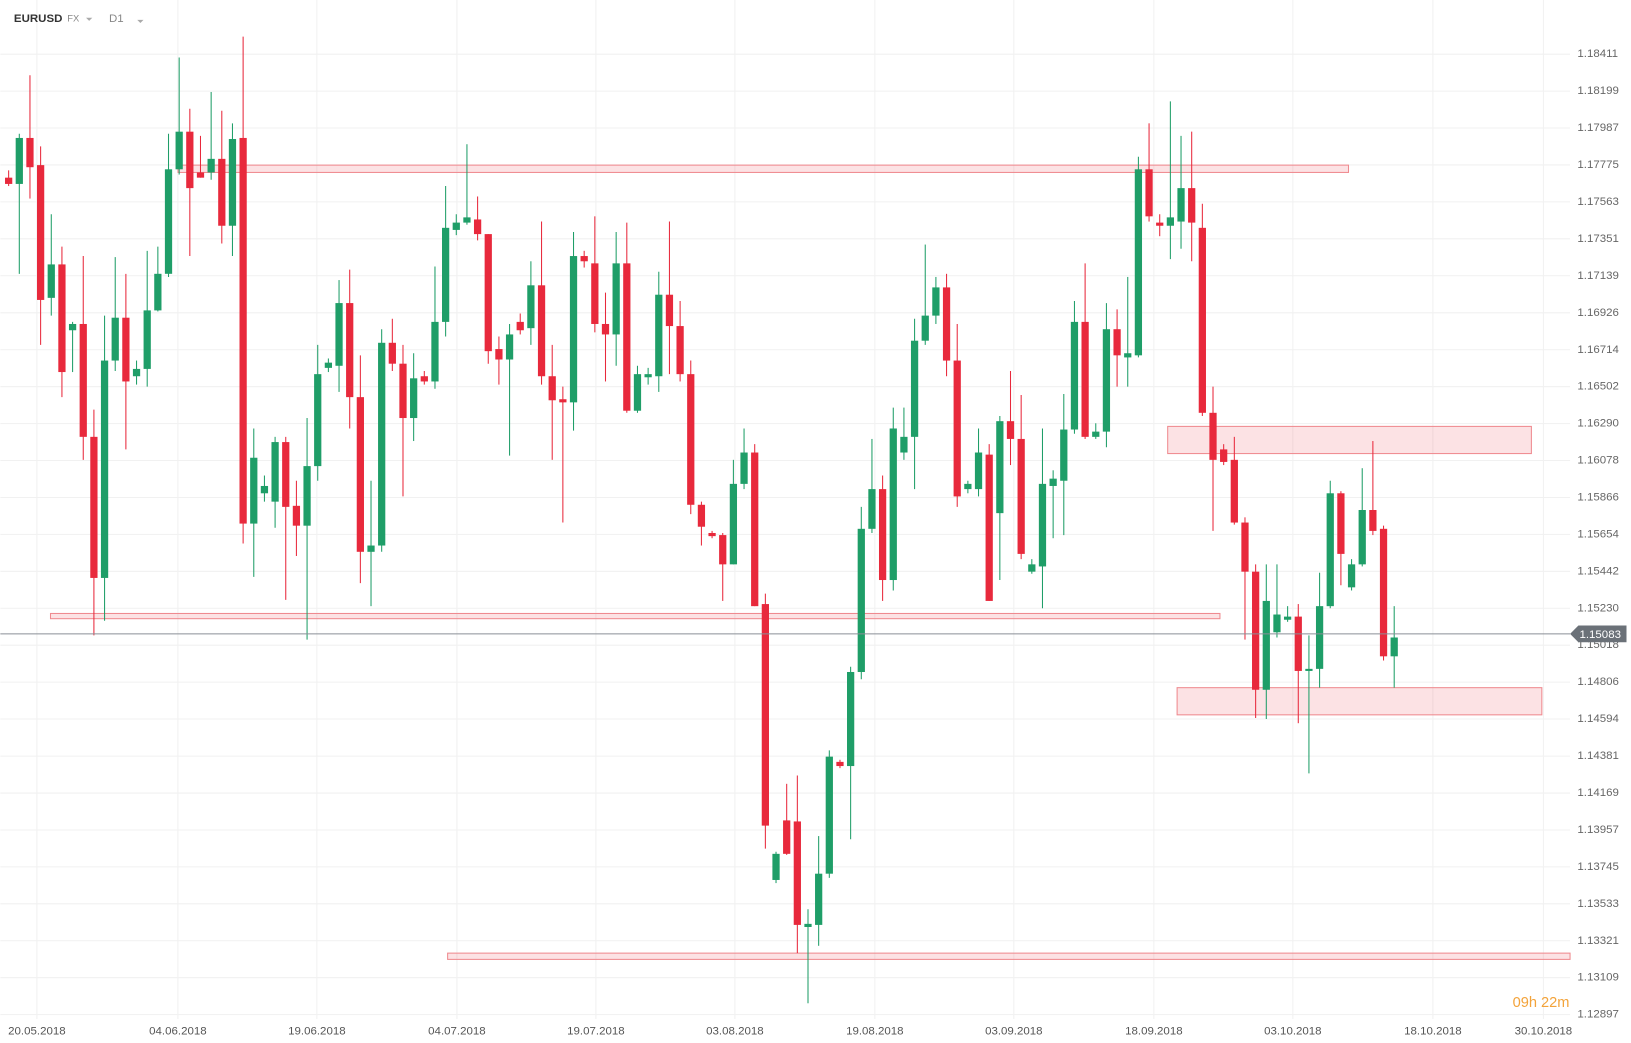 Image resolution: width=1631 pixels, height=1043 pixels. I want to click on y-tick-label: 1.17987, so click(1598, 128).